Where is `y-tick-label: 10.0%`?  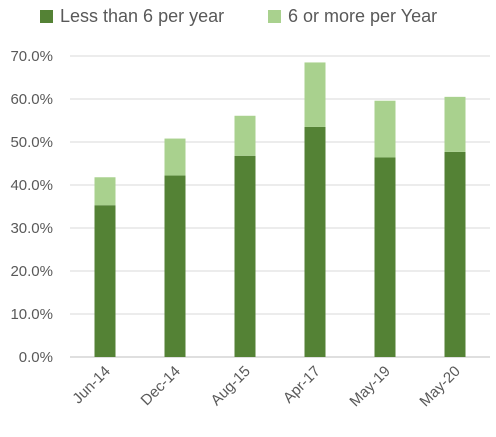
y-tick-label: 10.0% is located at coordinates (31, 314).